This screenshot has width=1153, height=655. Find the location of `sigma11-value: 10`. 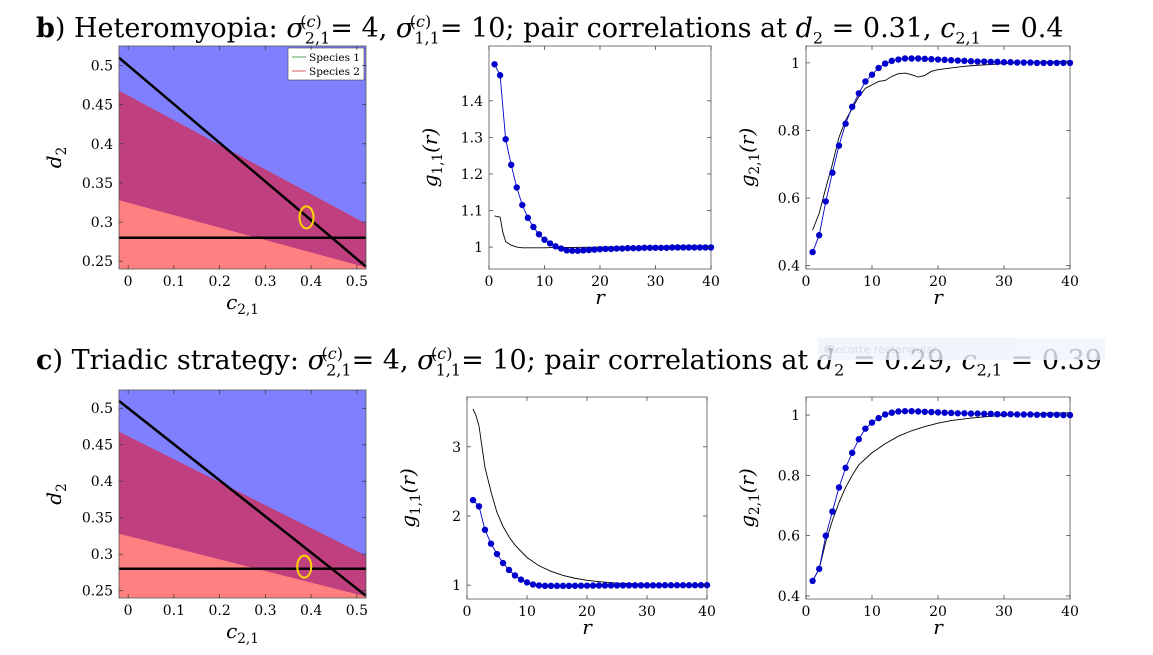

sigma11-value: 10 is located at coordinates (488, 28).